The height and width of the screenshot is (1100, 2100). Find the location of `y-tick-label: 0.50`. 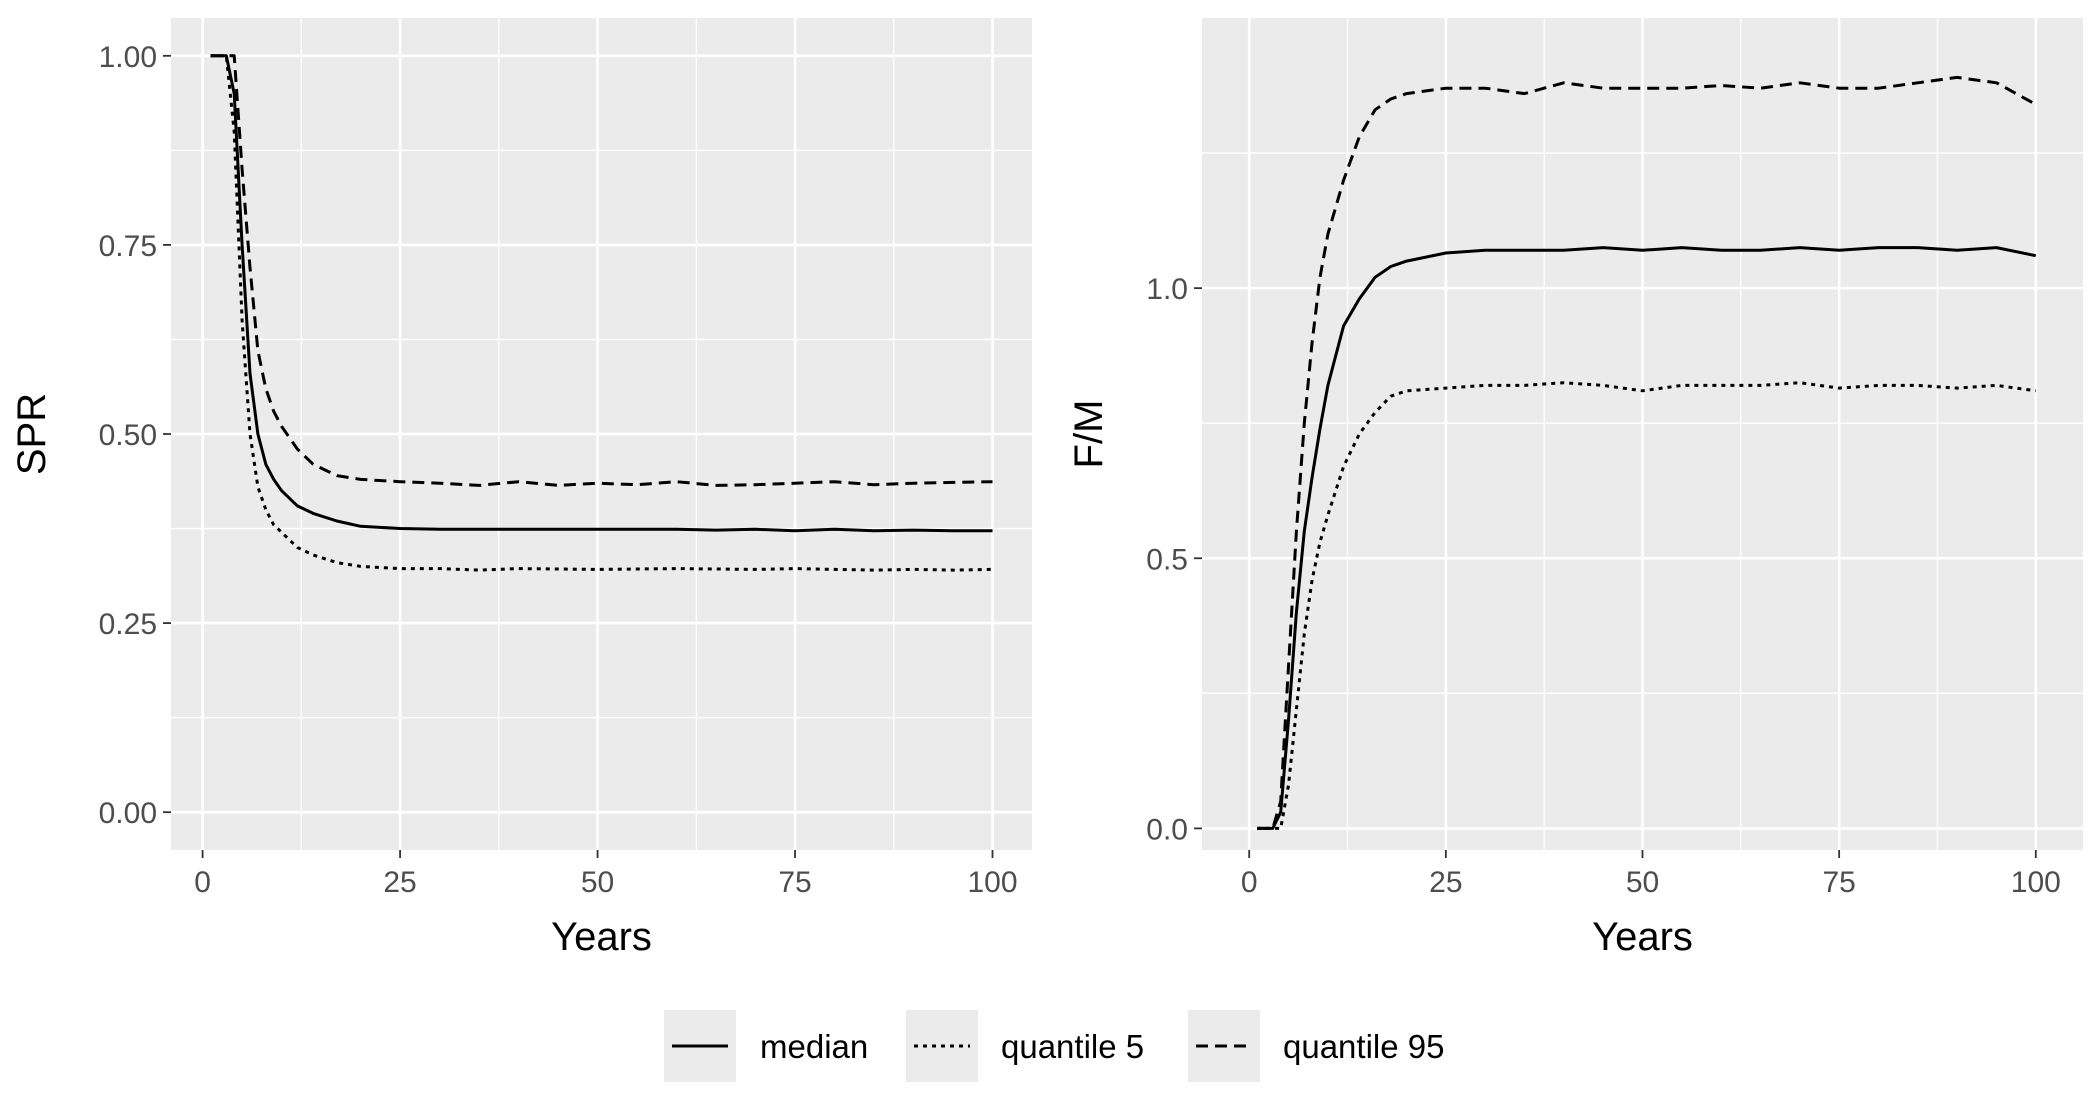

y-tick-label: 0.50 is located at coordinates (128, 435).